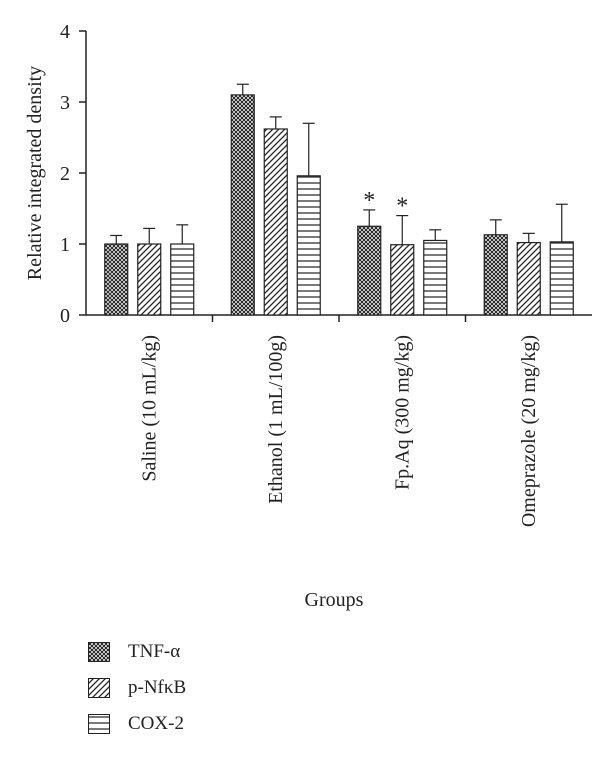 The width and height of the screenshot is (600, 758). I want to click on y-tick-label: 3, so click(65, 103).